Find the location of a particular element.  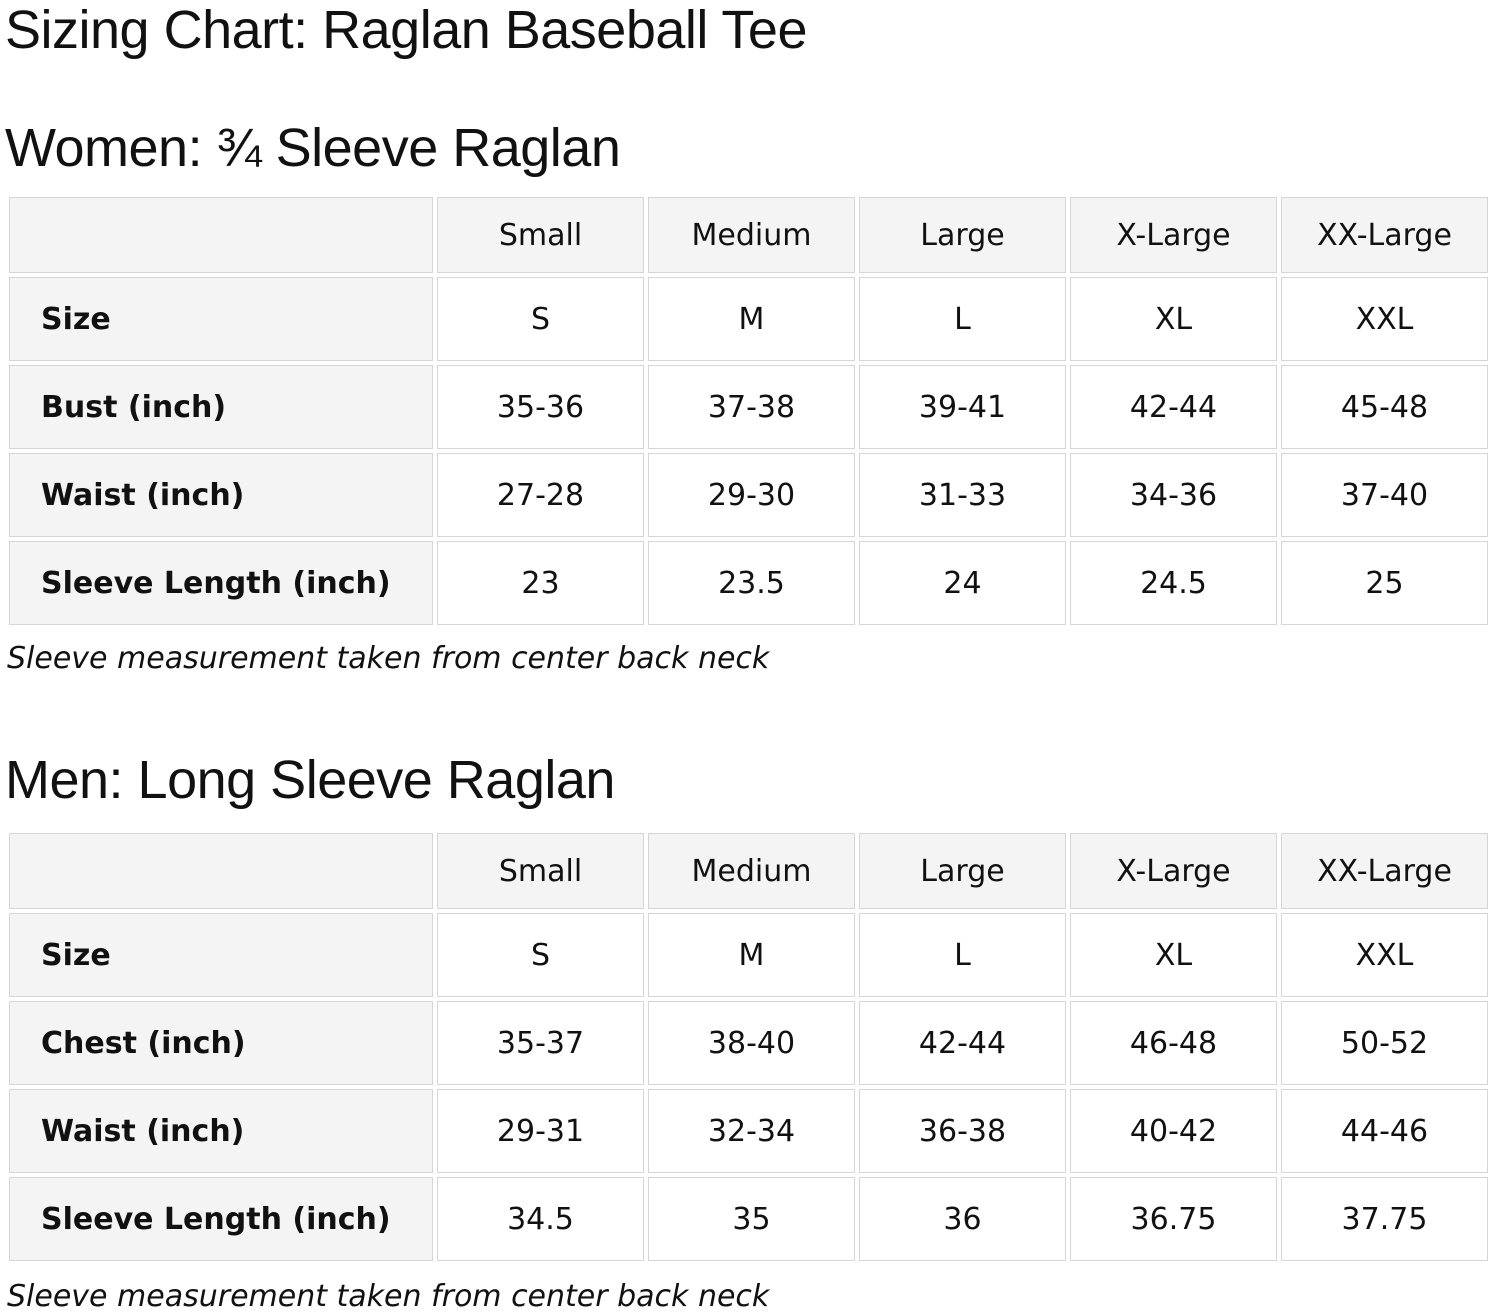

page-title: Sizing Chart: Raglan Baseball Tee is located at coordinates (406, 30).